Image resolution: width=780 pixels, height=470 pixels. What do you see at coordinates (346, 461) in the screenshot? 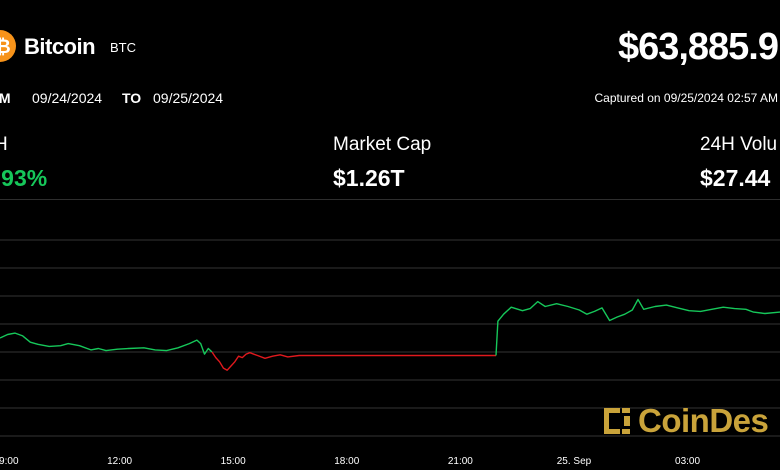
I see `x-tick-label: 18:00` at bounding box center [346, 461].